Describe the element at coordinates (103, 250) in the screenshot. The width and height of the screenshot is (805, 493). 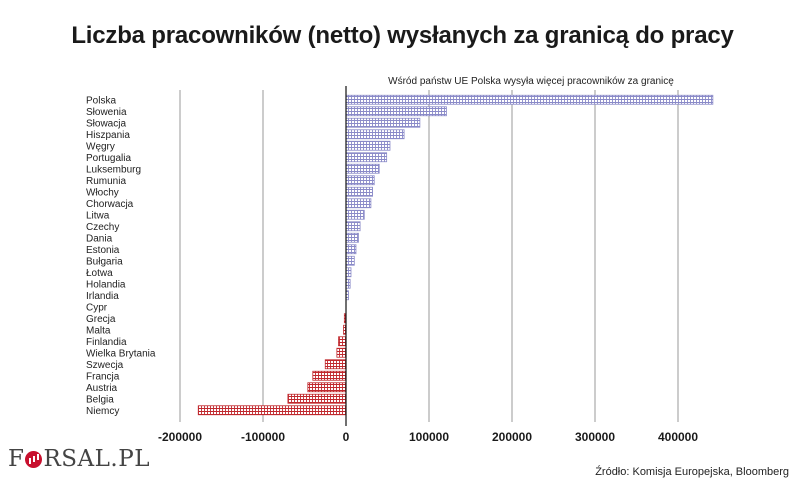
I see `category-label: Estonia` at that location.